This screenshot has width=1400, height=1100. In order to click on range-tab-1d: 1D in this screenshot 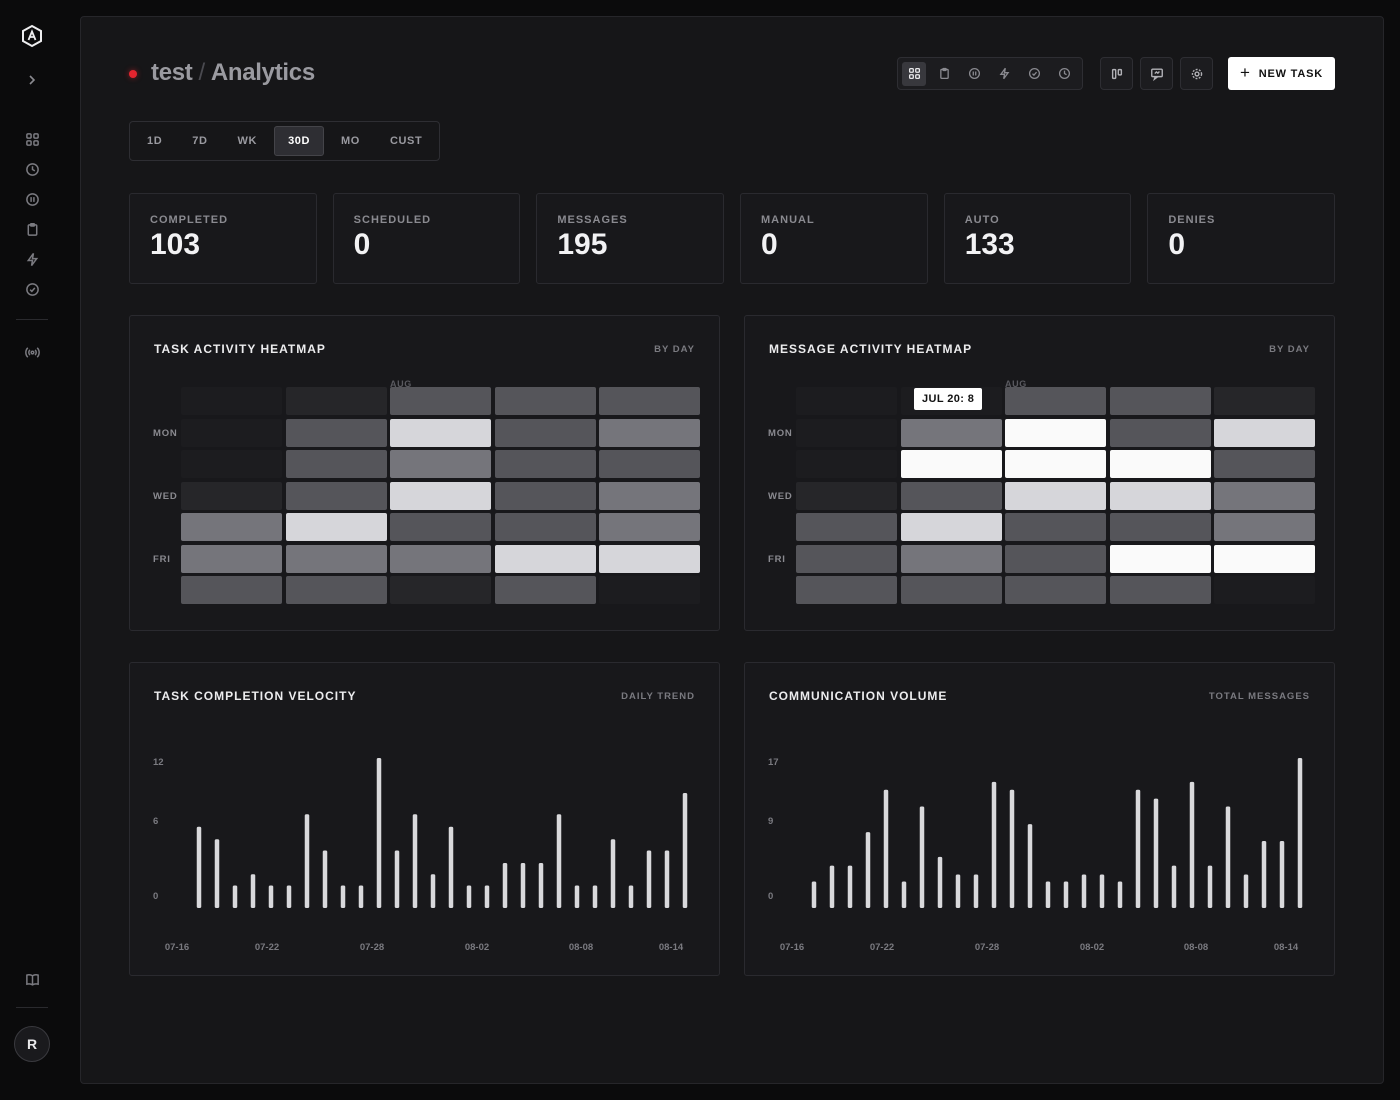, I will do `click(155, 141)`.